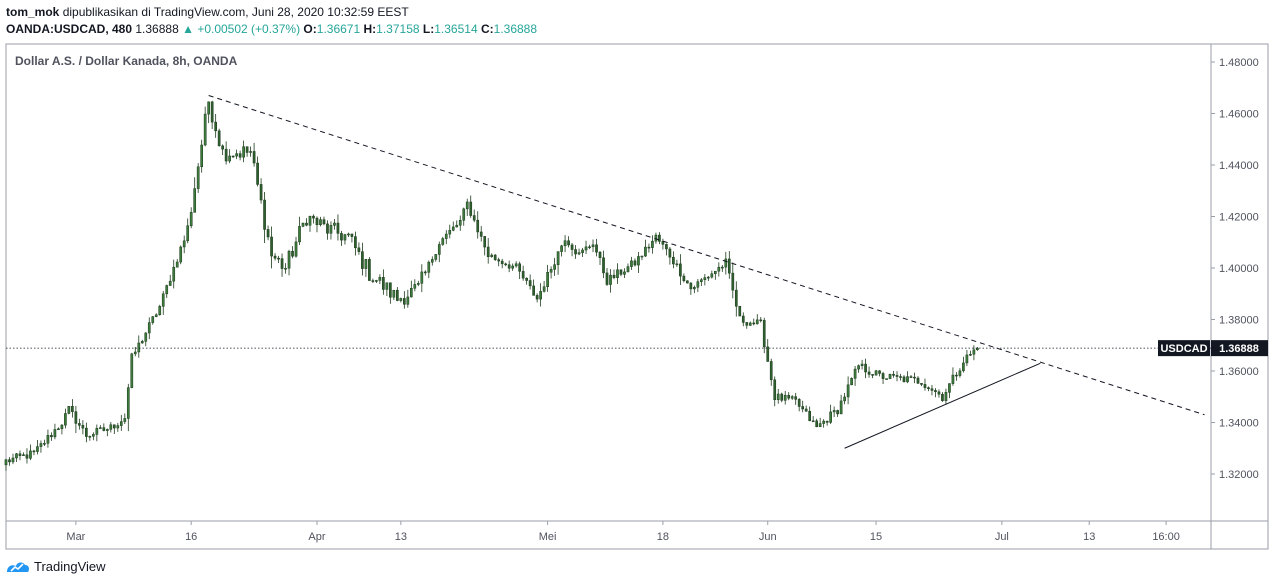 Image resolution: width=1274 pixels, height=586 pixels. Describe the element at coordinates (623, 532) in the screenshot. I see `time-axis: Mar 16 Apr 13 Mei 18 Jun 15 Jul 13 16:00` at that location.